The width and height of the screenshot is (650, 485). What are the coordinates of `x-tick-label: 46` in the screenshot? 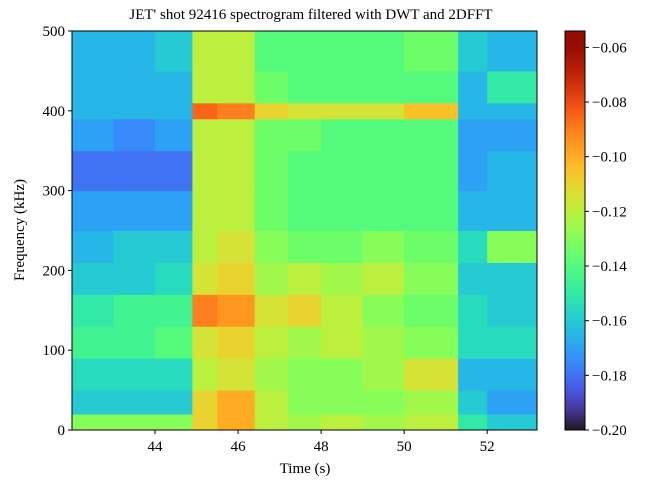 It's located at (239, 447).